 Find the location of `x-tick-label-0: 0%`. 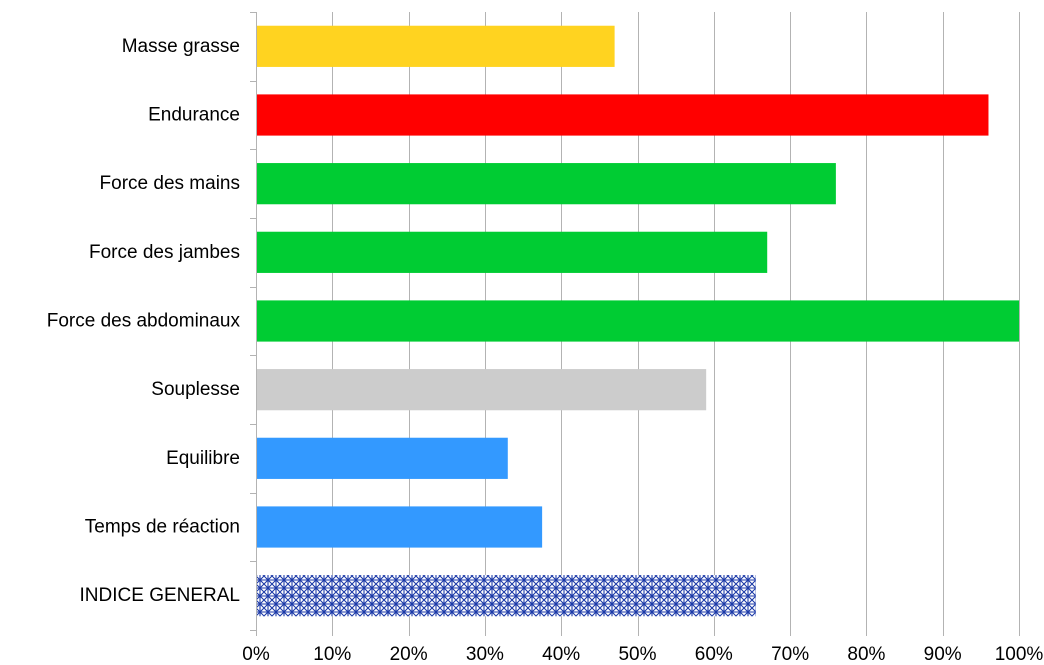

x-tick-label-0: 0% is located at coordinates (256, 654).